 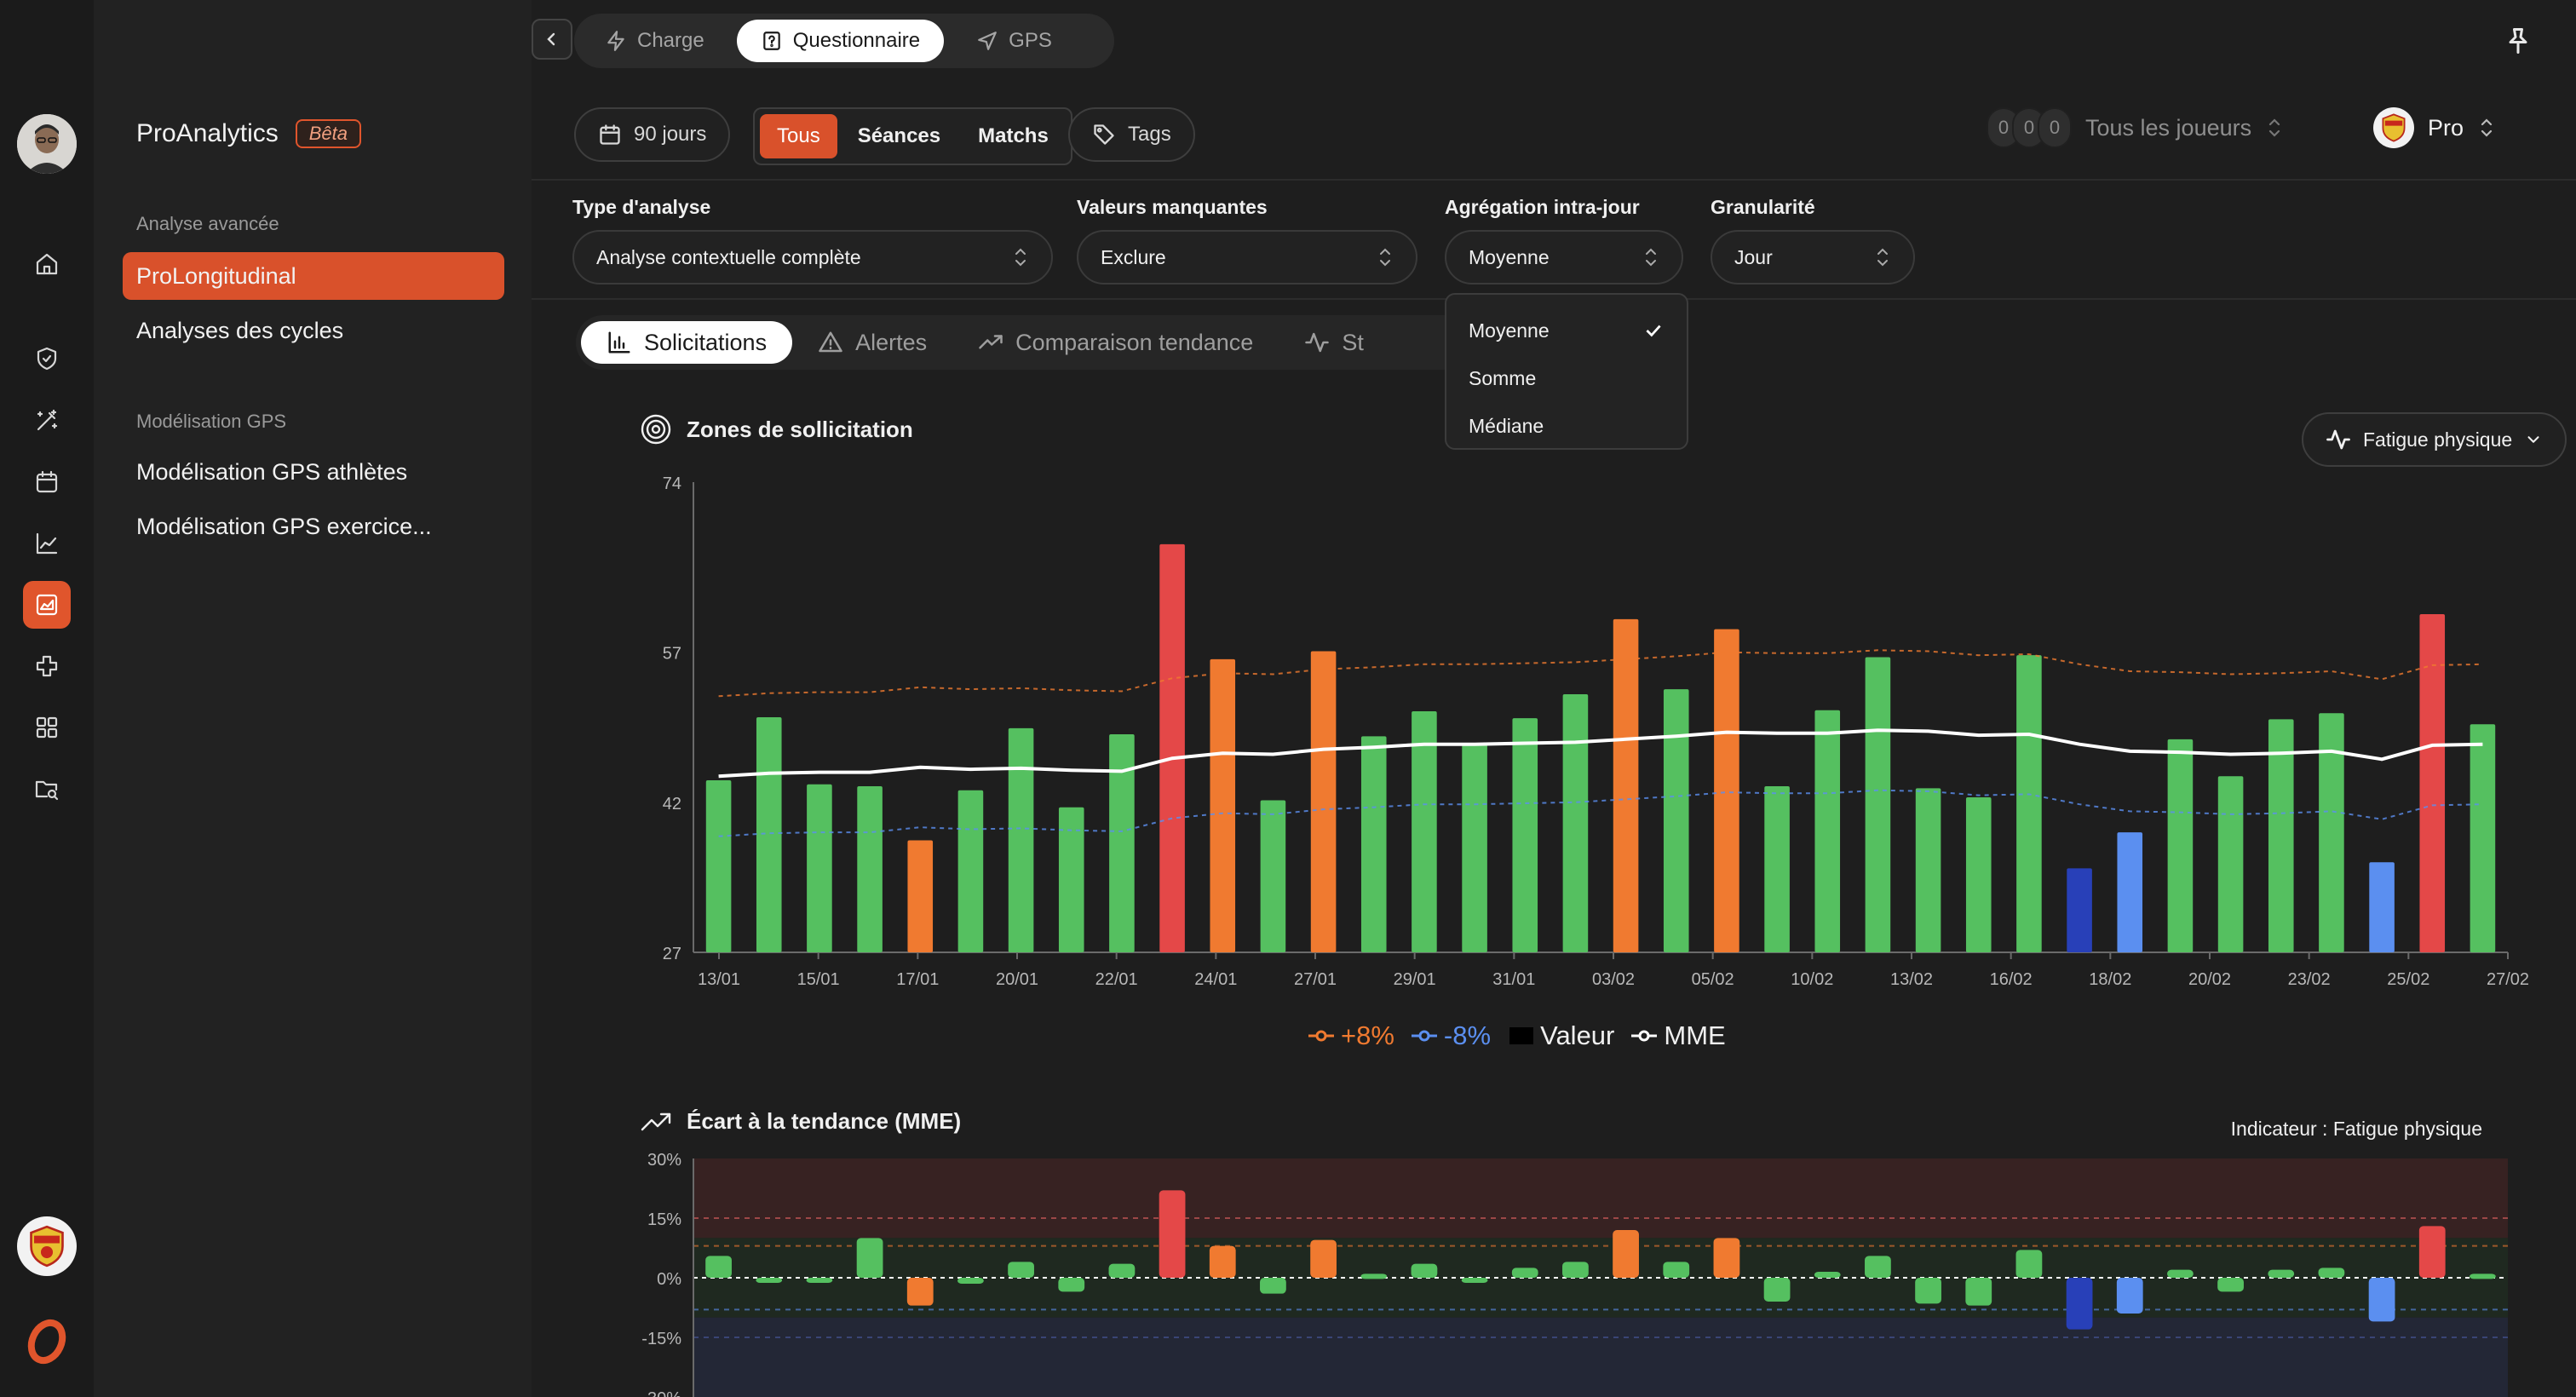 I want to click on indicator-selector: Fatigue physique, so click(x=2435, y=440).